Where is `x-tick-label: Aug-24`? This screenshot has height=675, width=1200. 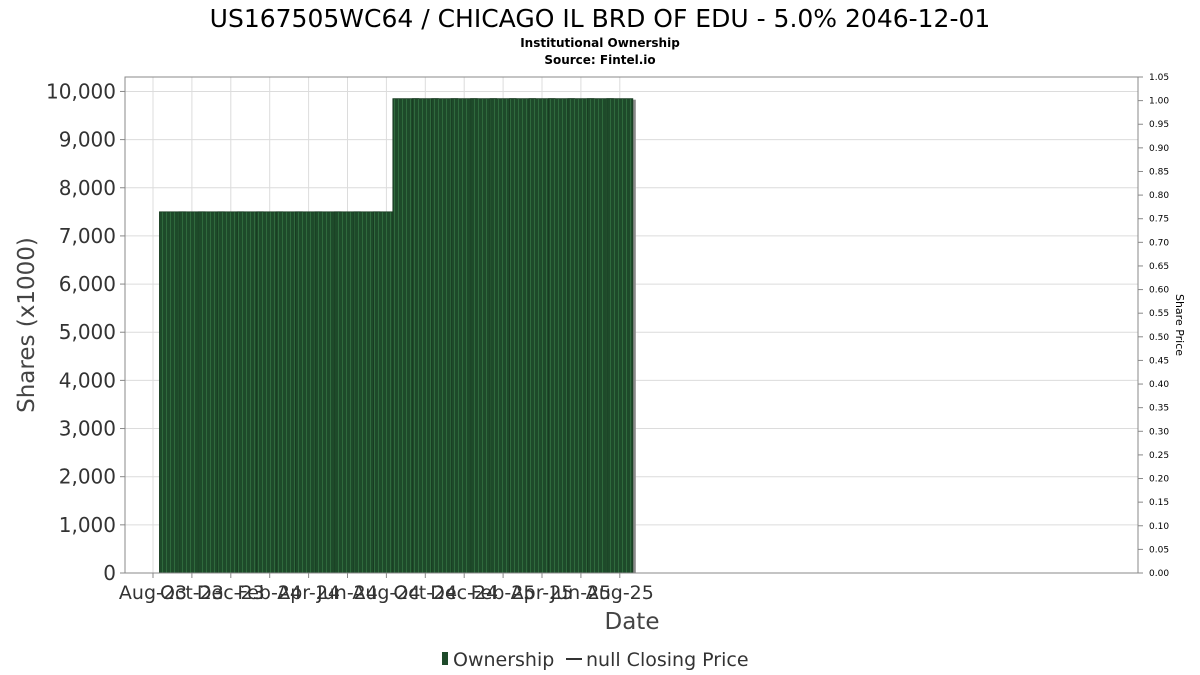 x-tick-label: Aug-24 is located at coordinates (386, 593).